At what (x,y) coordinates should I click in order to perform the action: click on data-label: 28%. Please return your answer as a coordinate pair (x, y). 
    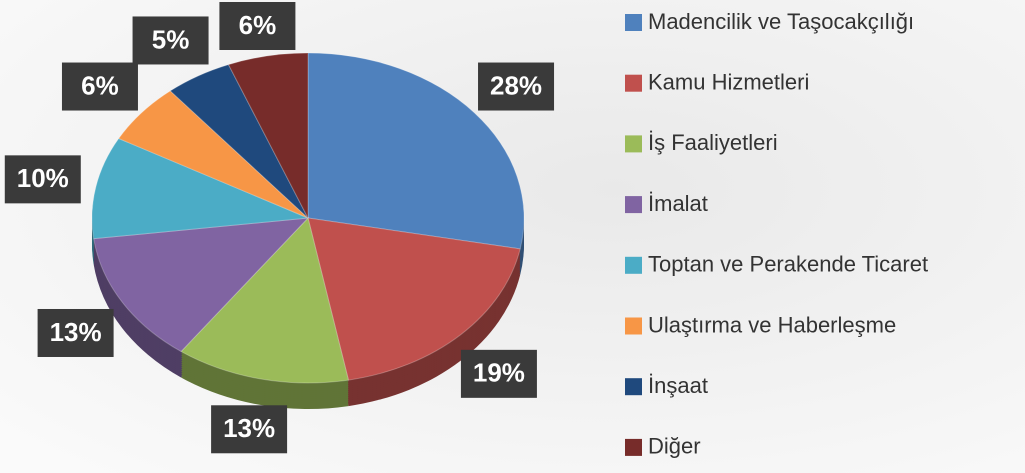
    Looking at the image, I should click on (516, 85).